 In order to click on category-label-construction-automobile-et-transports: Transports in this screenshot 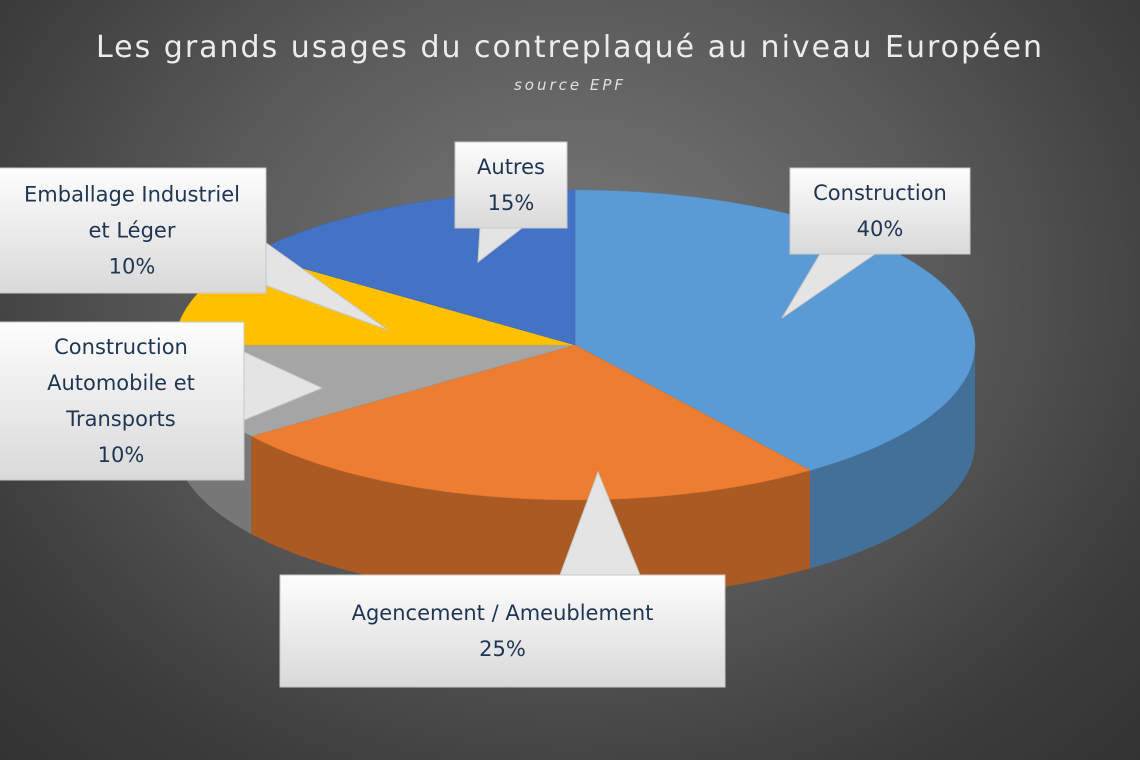, I will do `click(120, 419)`.